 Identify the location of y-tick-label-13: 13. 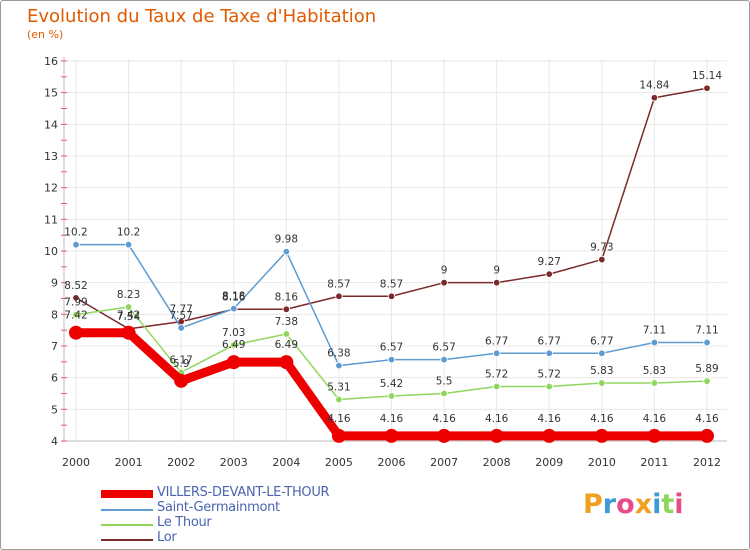
(51, 156).